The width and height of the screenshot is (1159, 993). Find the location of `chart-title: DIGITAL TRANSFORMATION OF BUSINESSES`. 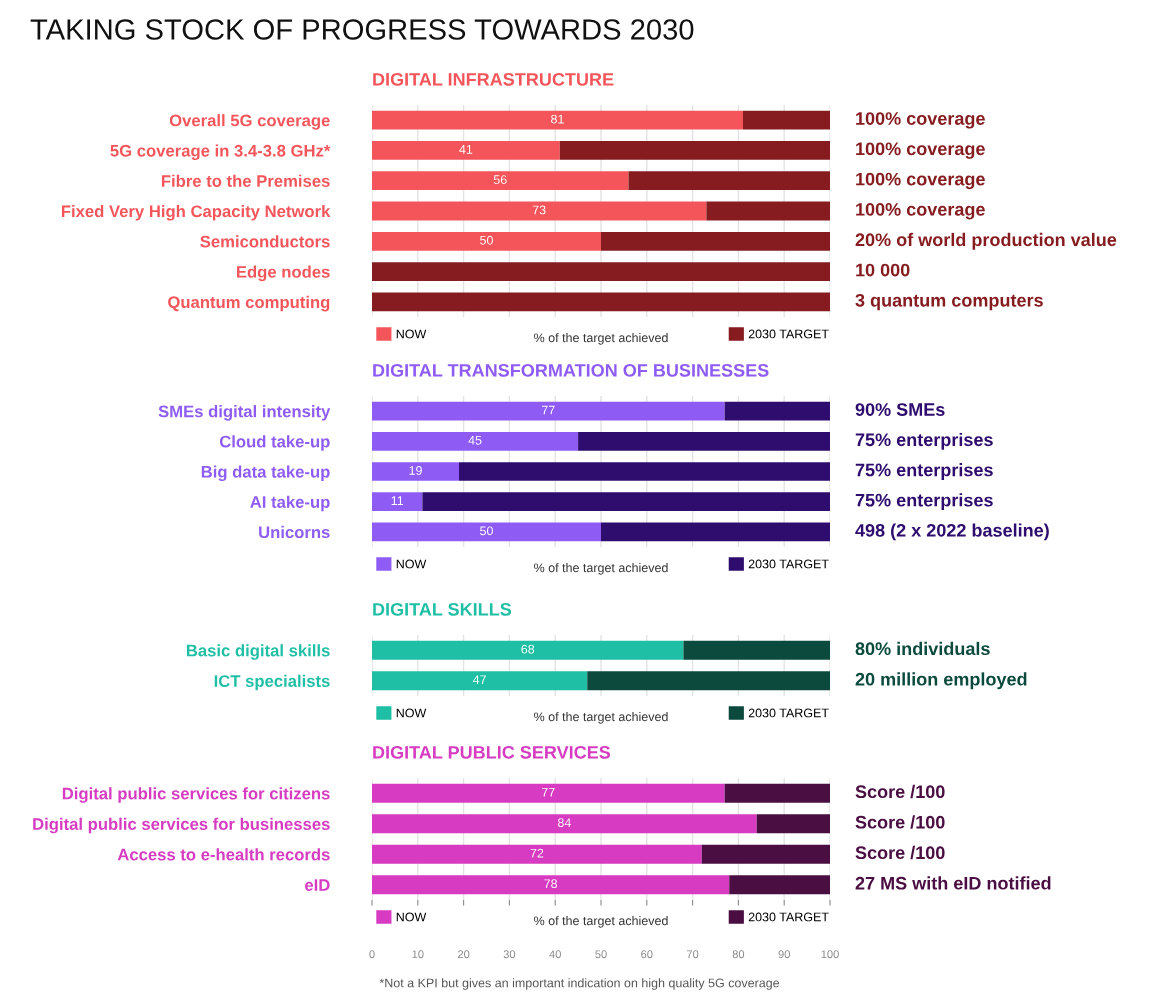

chart-title: DIGITAL TRANSFORMATION OF BUSINESSES is located at coordinates (571, 370).